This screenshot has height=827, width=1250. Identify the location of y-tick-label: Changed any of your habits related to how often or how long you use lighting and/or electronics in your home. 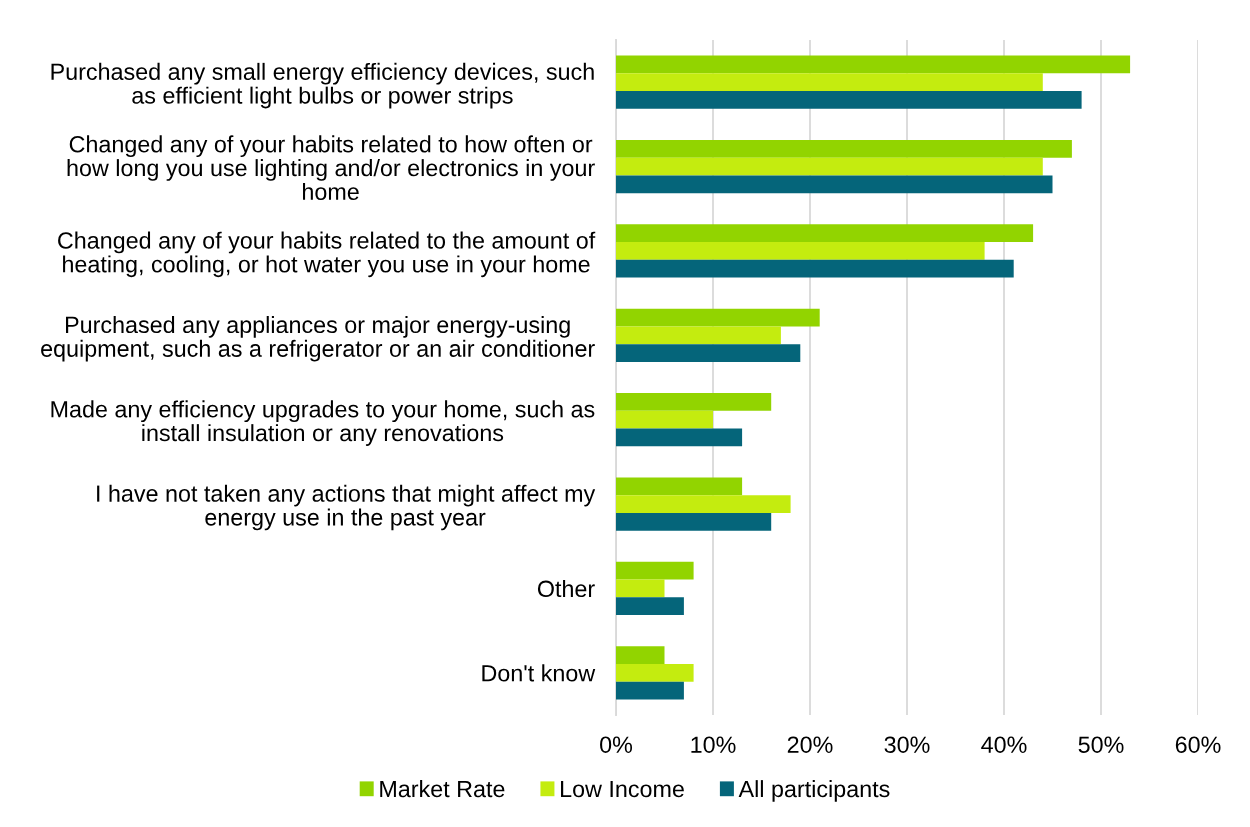
(331, 168).